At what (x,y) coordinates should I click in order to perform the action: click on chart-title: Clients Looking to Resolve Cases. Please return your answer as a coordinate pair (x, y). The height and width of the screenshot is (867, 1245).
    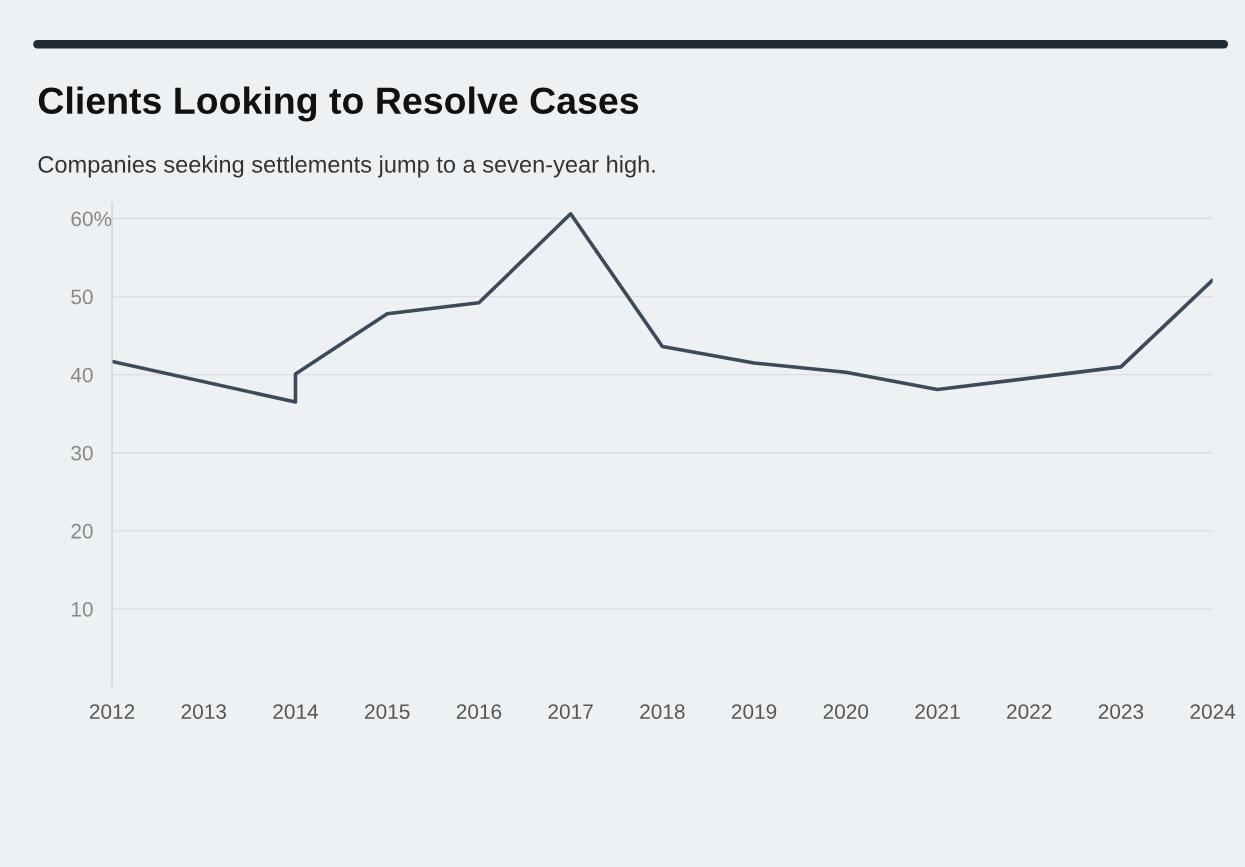
    Looking at the image, I should click on (338, 104).